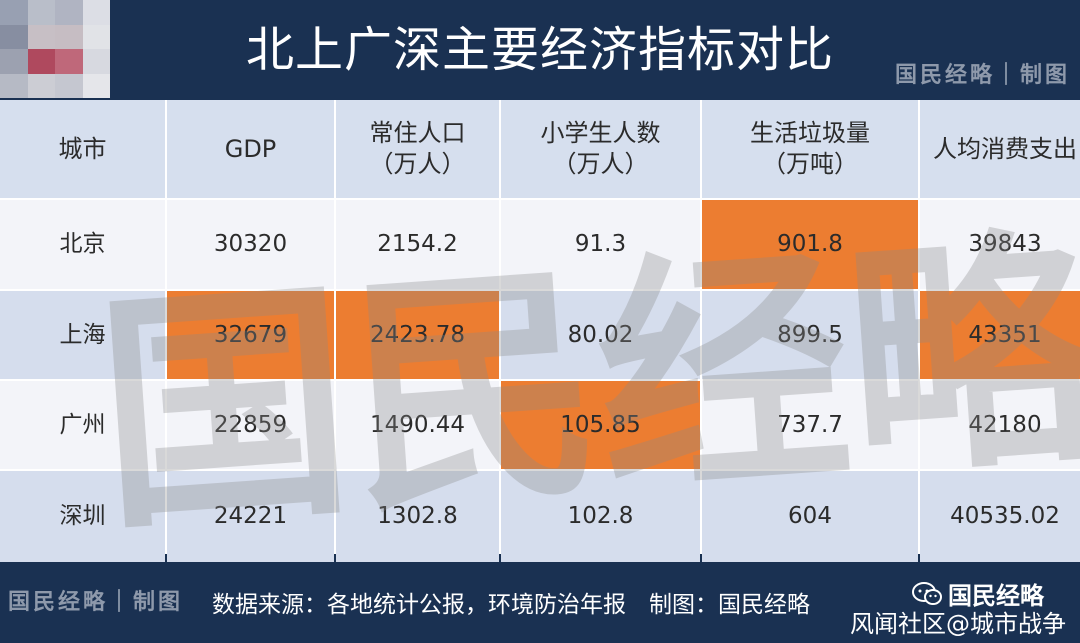 This screenshot has height=643, width=1080. What do you see at coordinates (600, 335) in the screenshot?
I see `cell-pupils: 80.02` at bounding box center [600, 335].